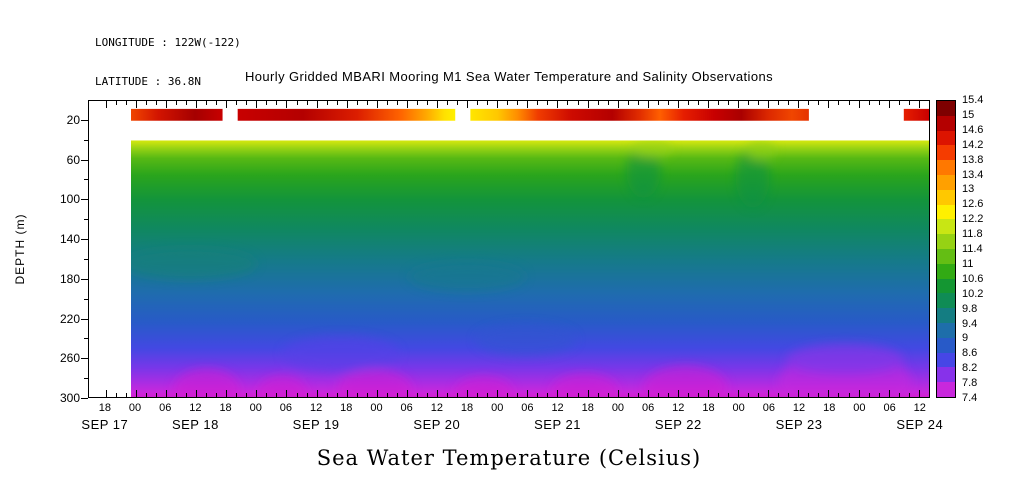 The height and width of the screenshot is (504, 1009). Describe the element at coordinates (973, 204) in the screenshot. I see `colorbar-tick-label: 12.6` at that location.